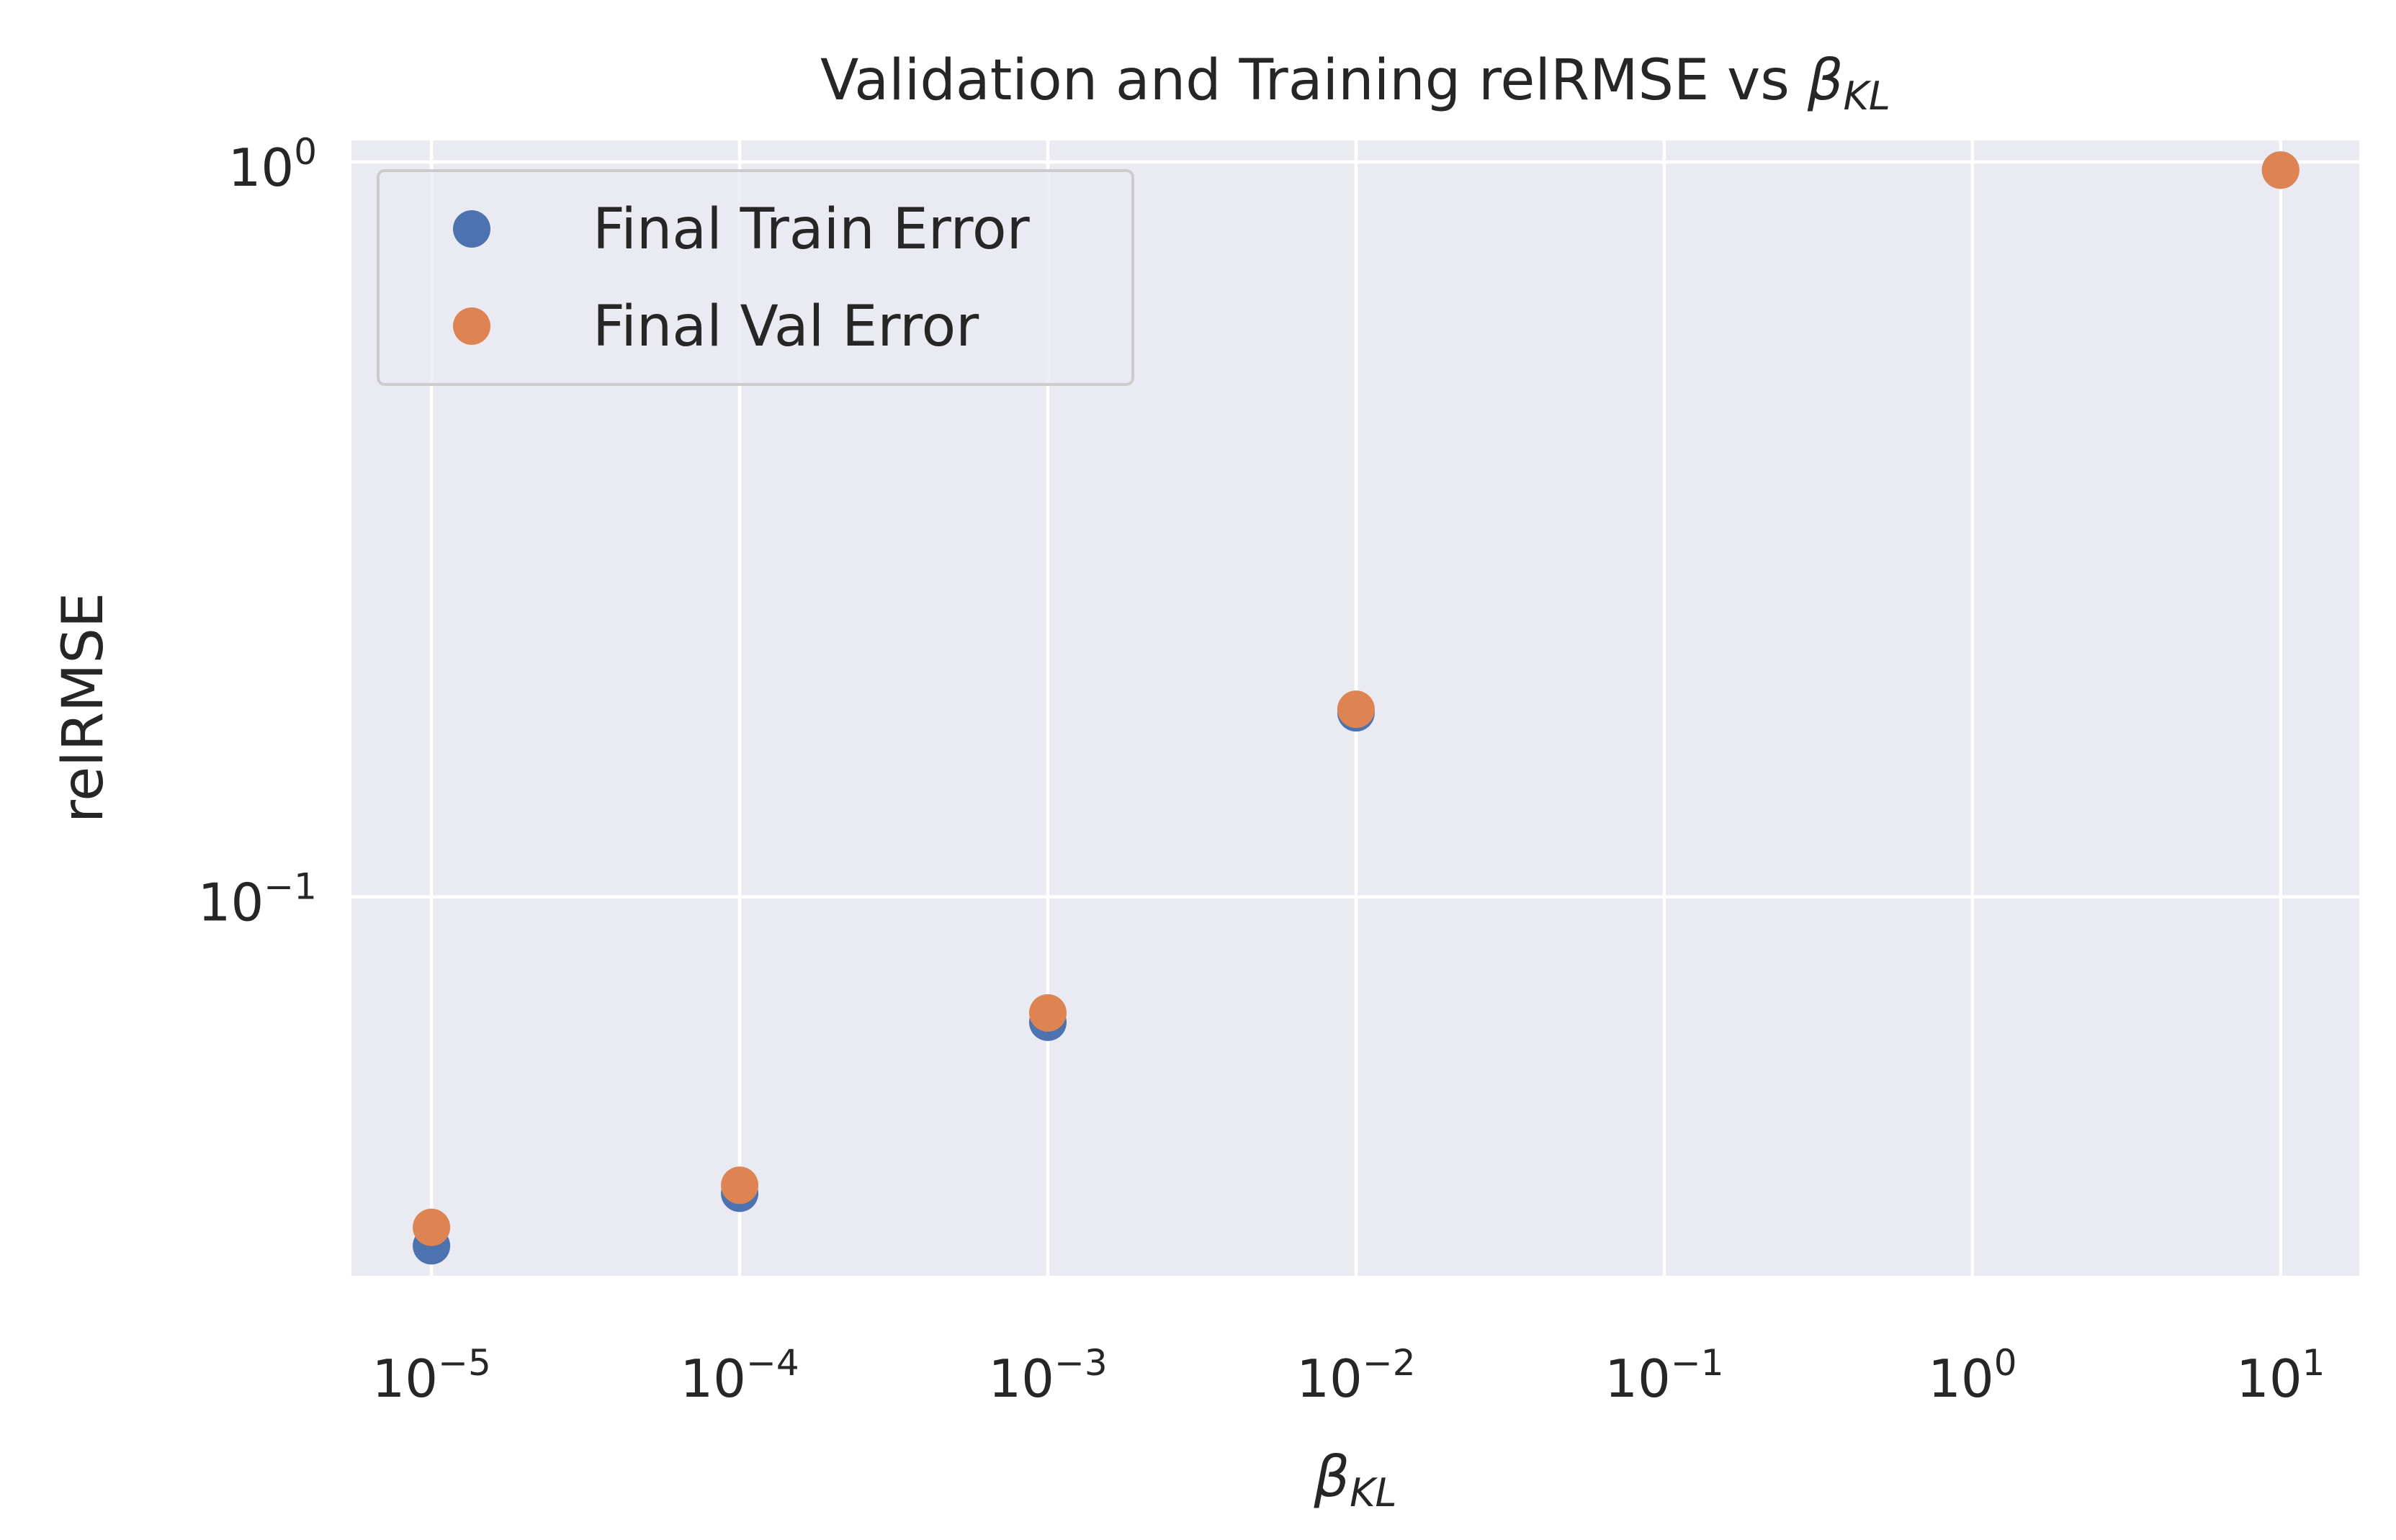  I want to click on y-tick-labels: 10⁻¹ 10⁰, so click(257, 532).